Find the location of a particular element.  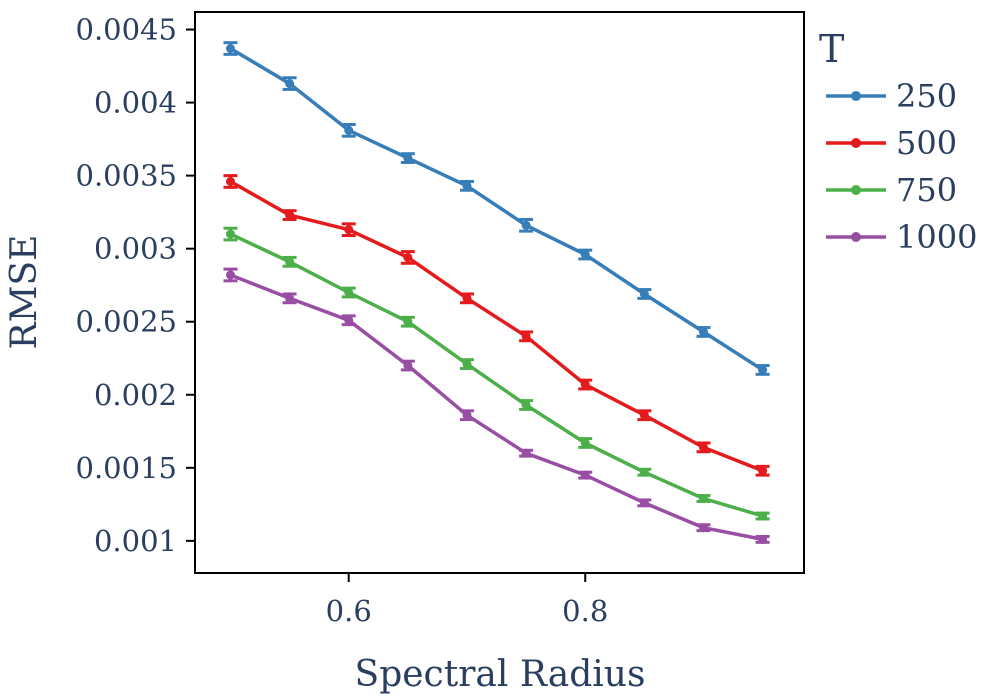

legend-label: 1000 is located at coordinates (936, 237).